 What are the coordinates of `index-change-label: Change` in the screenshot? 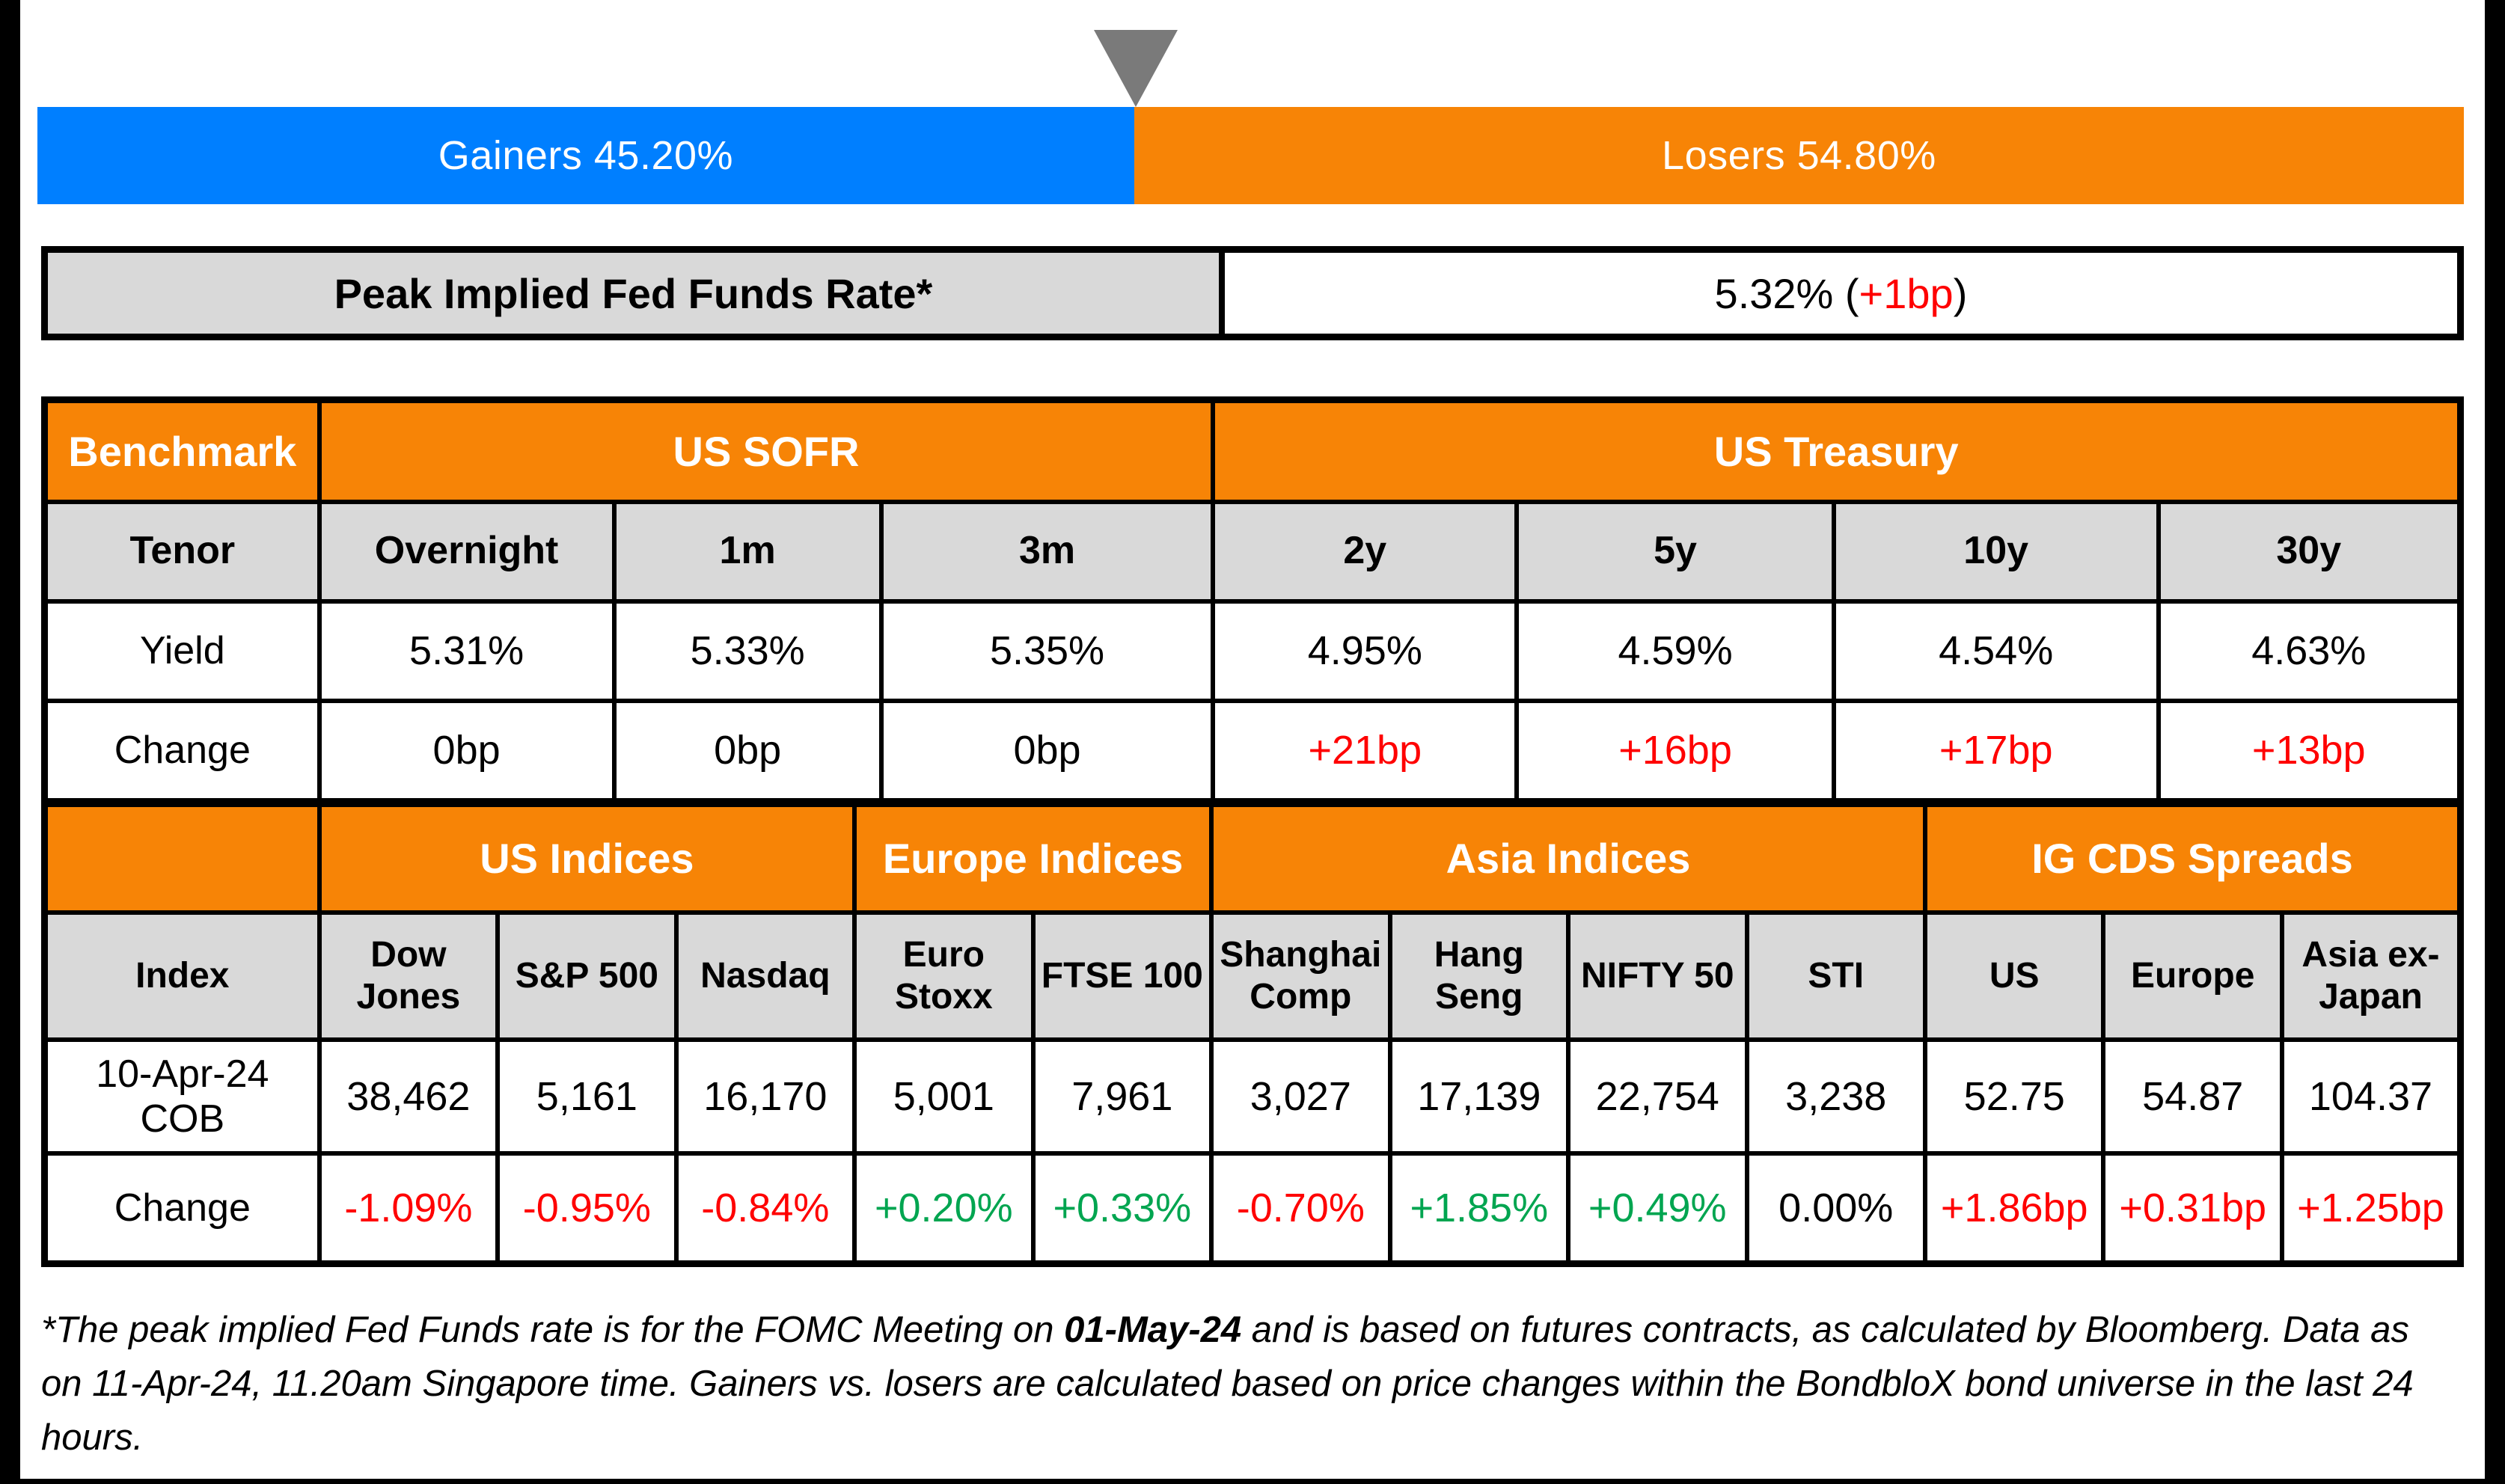 It's located at (182, 1208).